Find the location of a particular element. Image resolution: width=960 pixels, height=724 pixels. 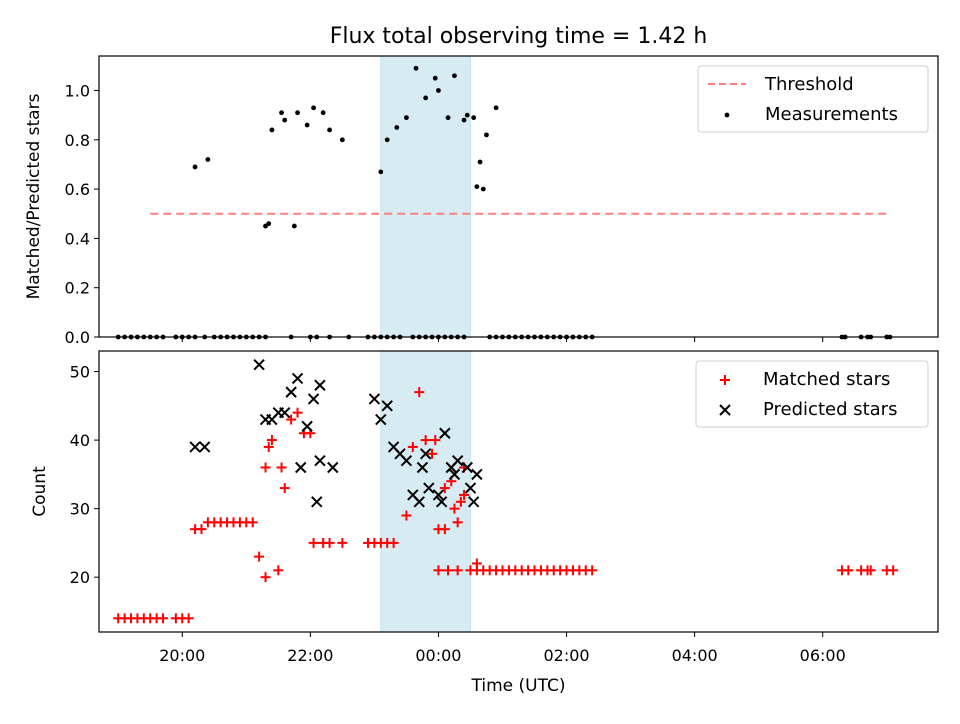

top-x-ticks is located at coordinates (502, 339).